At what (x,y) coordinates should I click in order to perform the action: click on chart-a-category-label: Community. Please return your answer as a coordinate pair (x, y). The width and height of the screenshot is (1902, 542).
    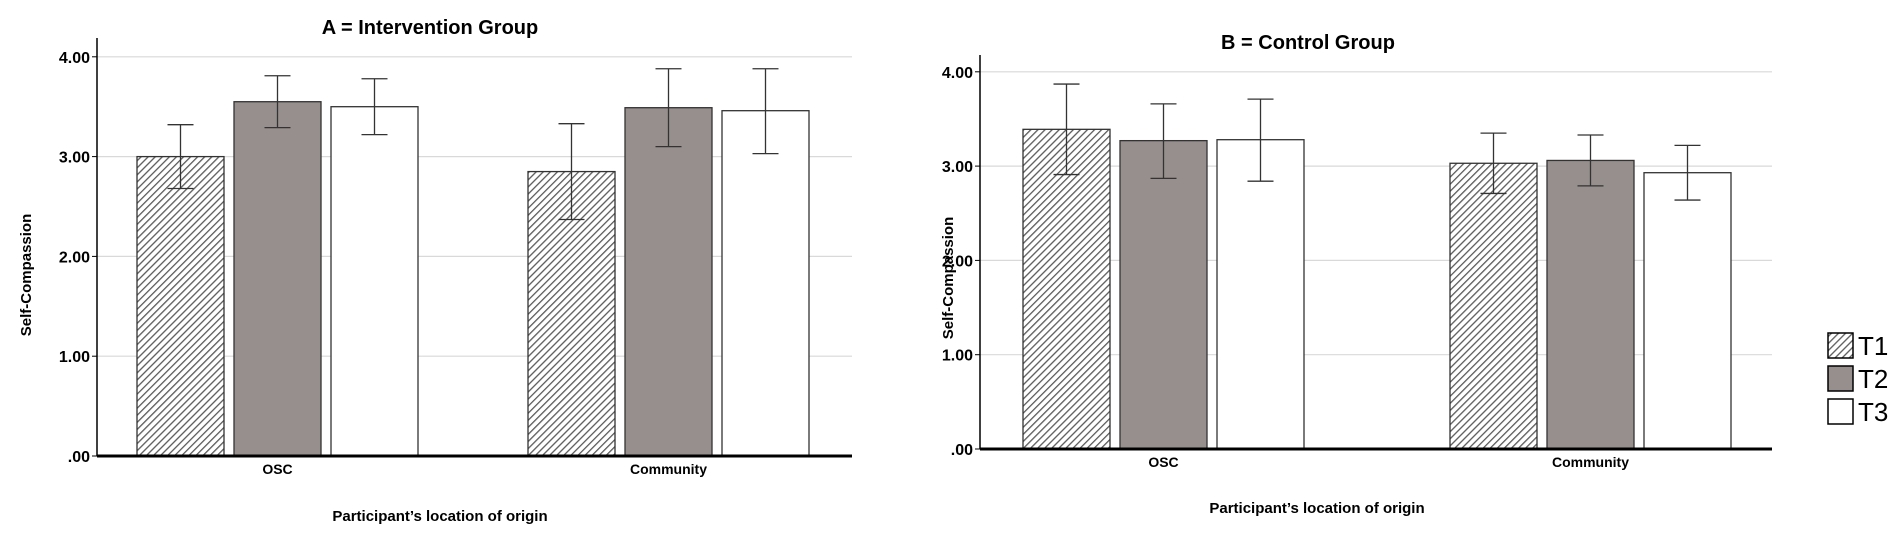
    Looking at the image, I should click on (668, 469).